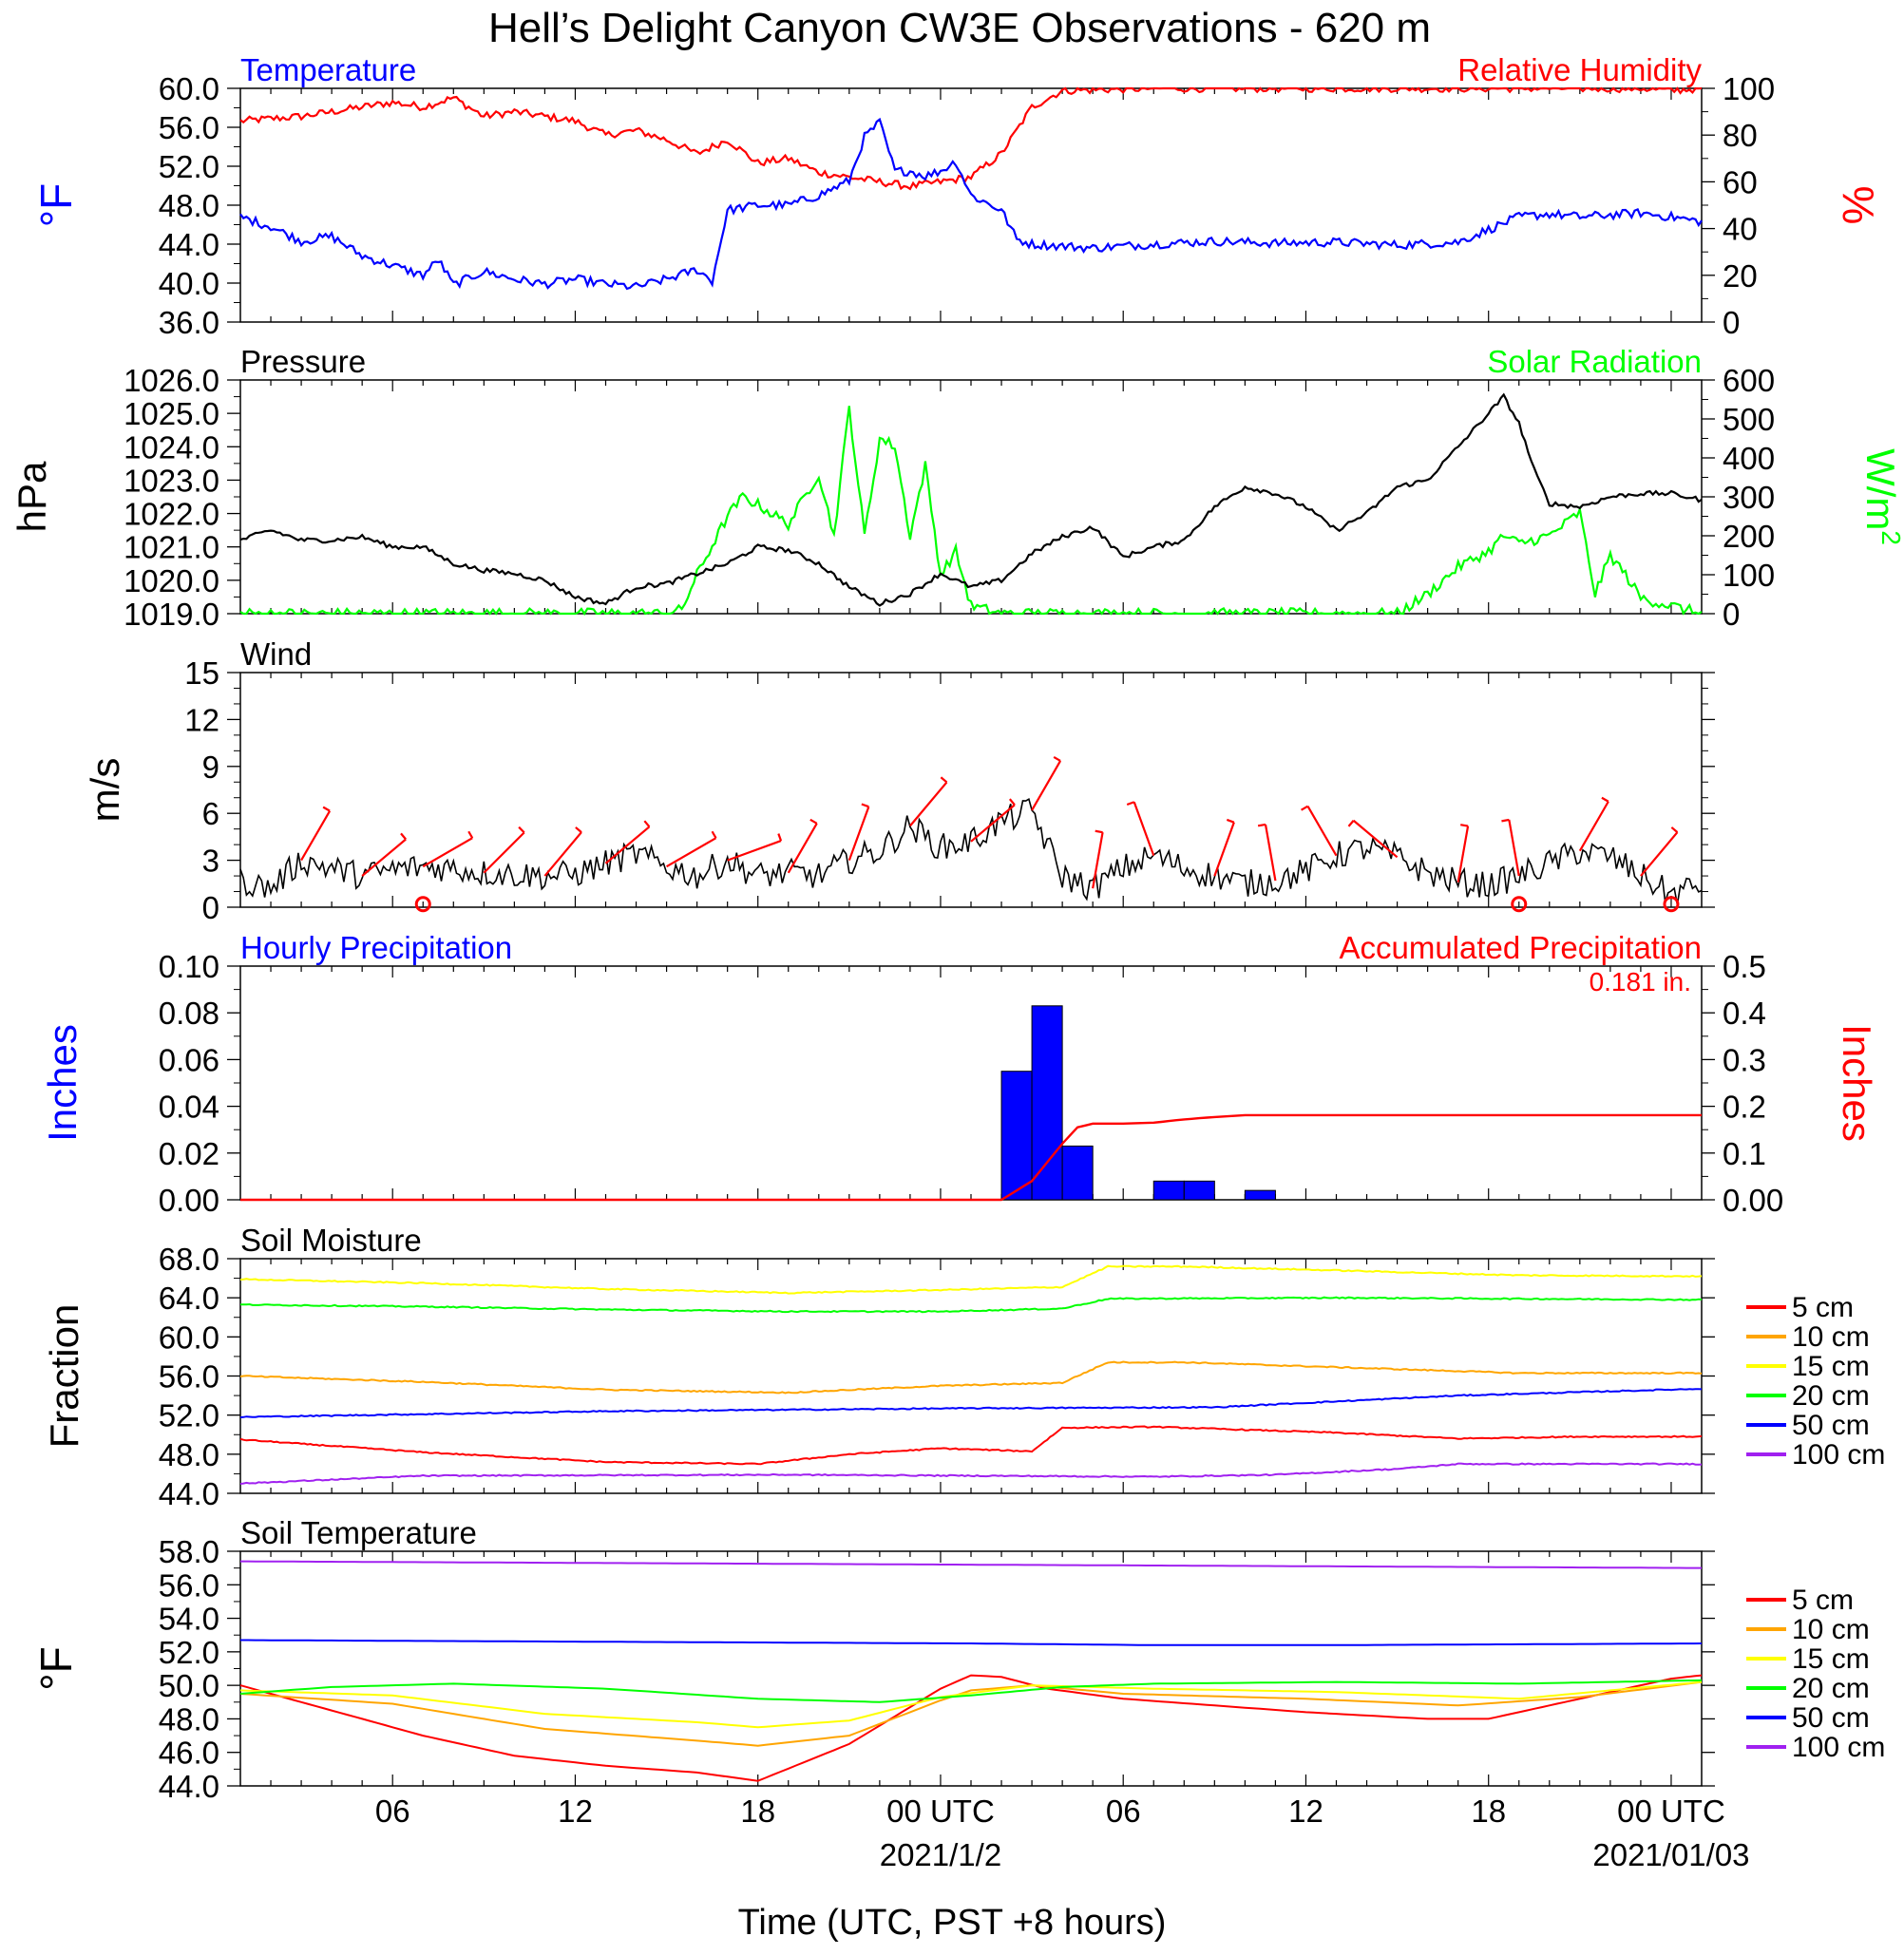 This screenshot has width=1904, height=1955. I want to click on soil-moisture-legend-label: 20 cm, so click(1831, 1396).